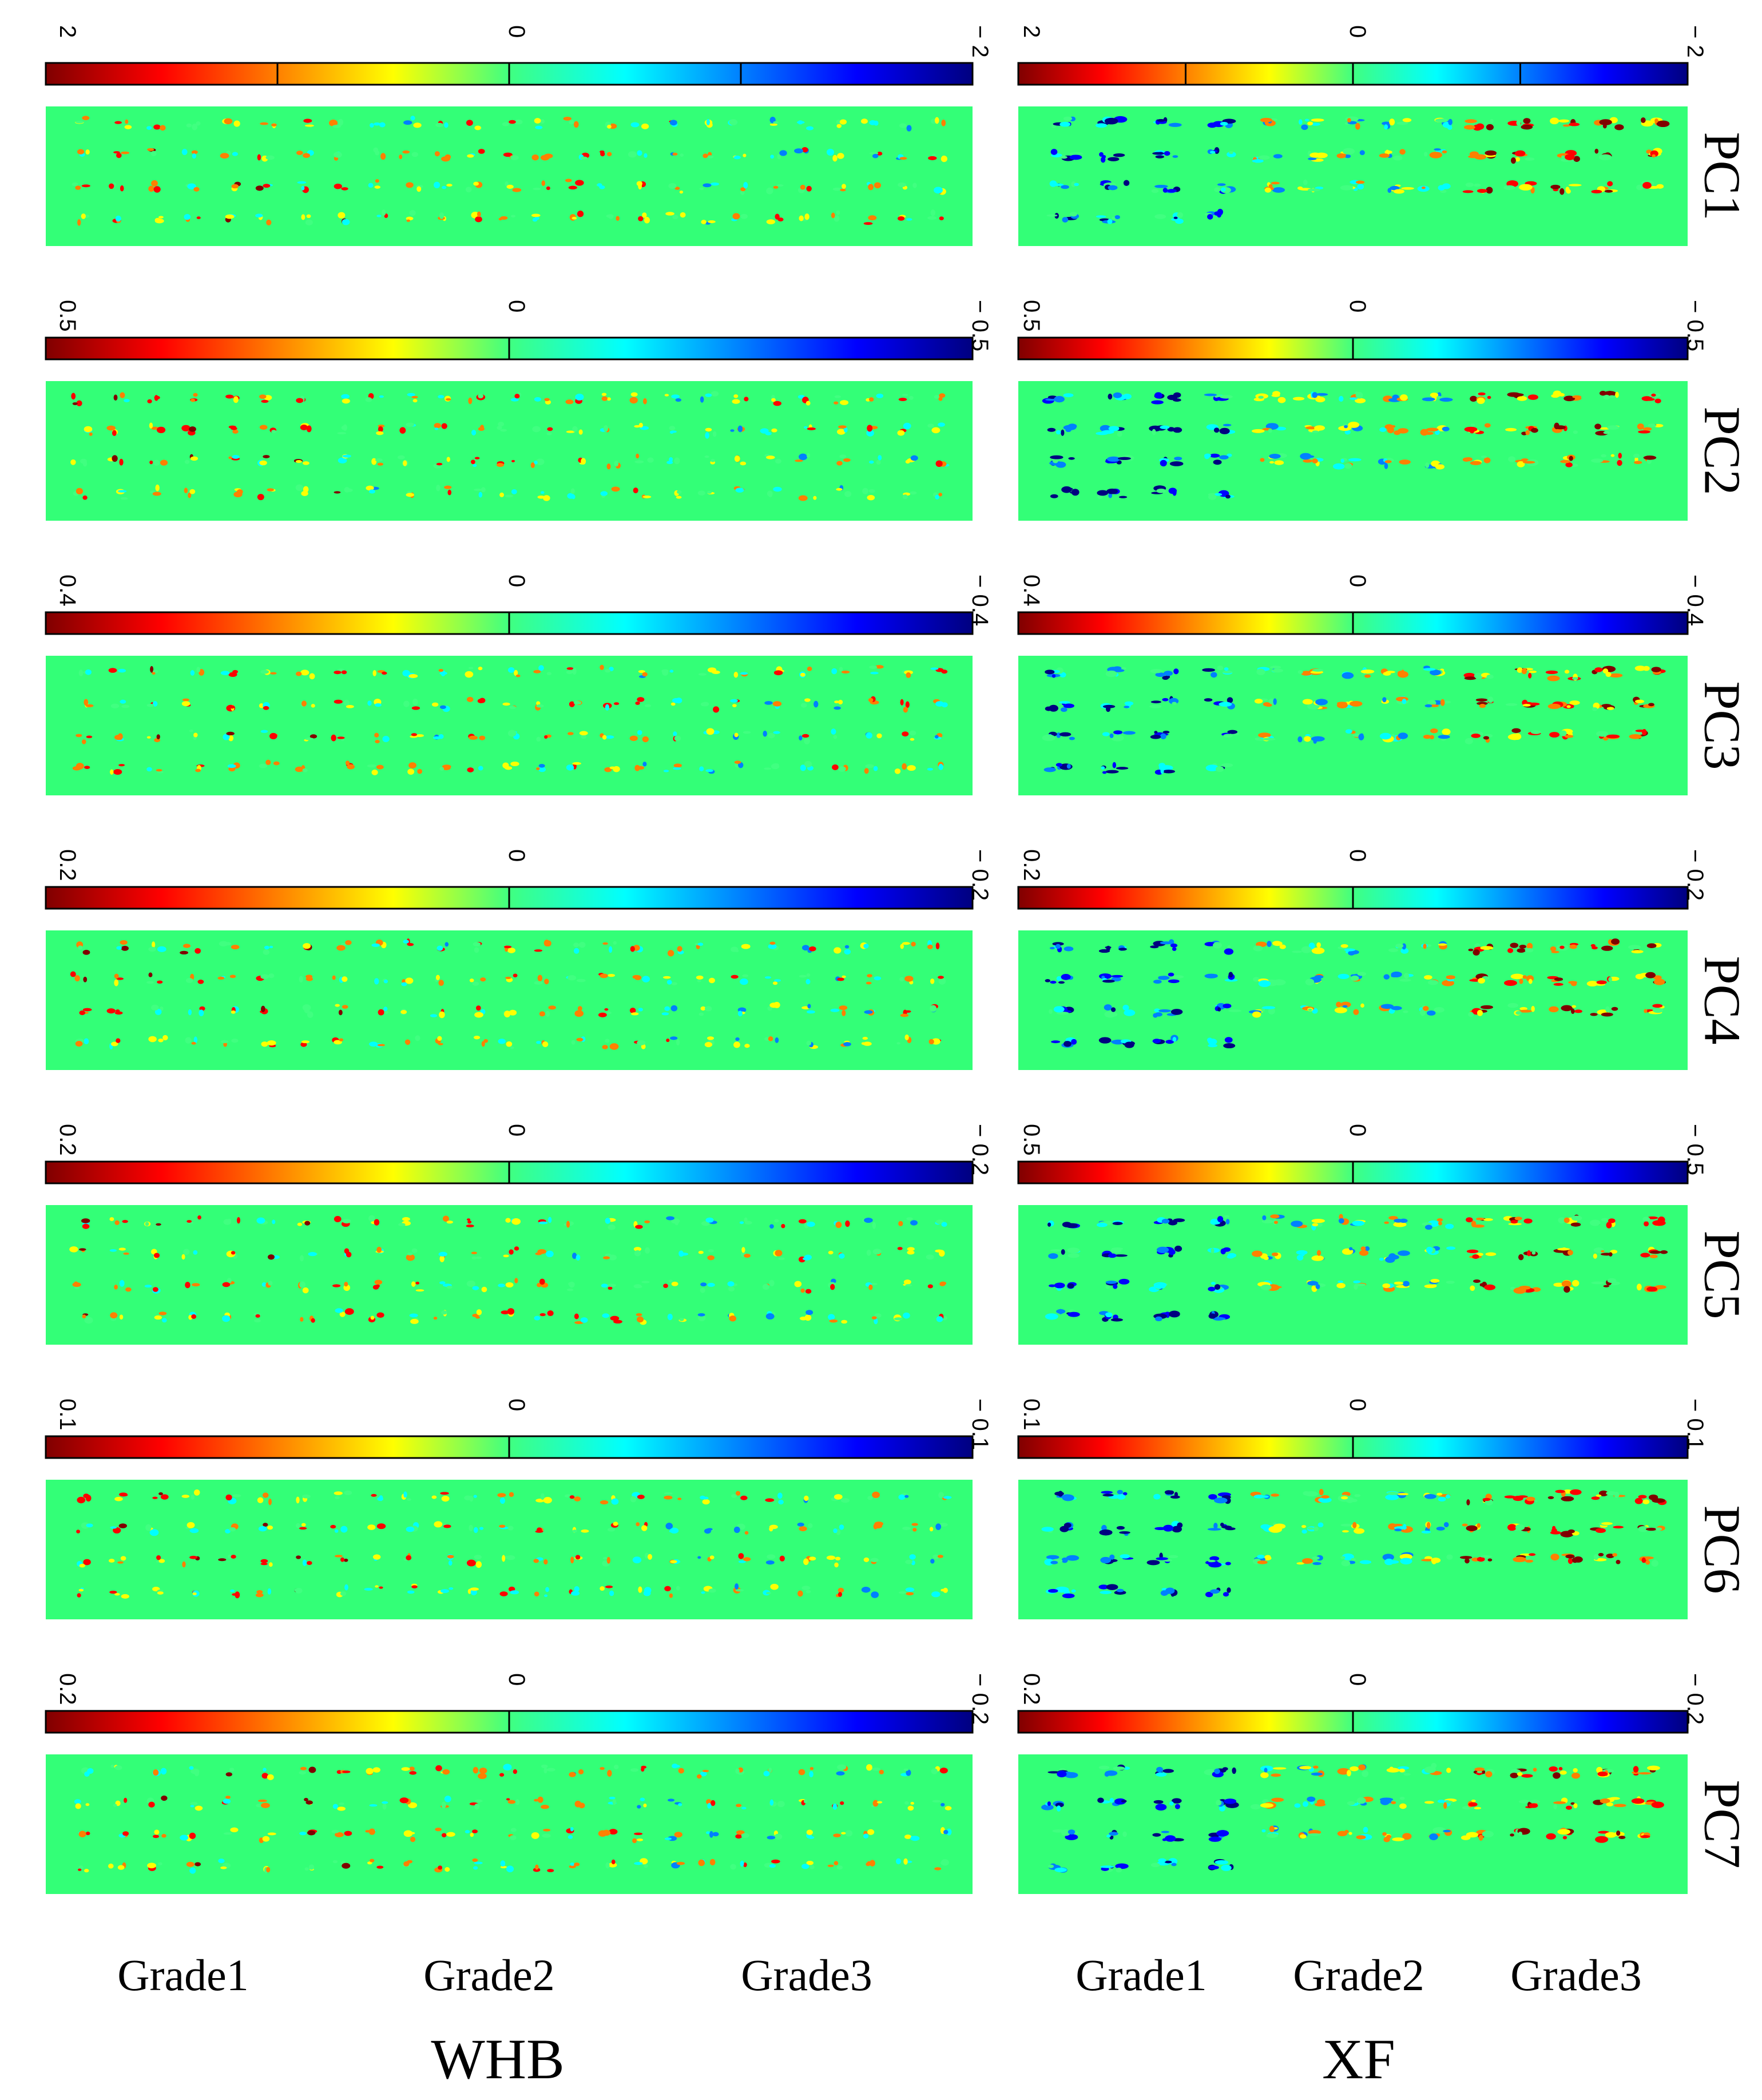 This screenshot has height=2100, width=1762. Describe the element at coordinates (1722, 1274) in the screenshot. I see `pc-label: PC5` at that location.